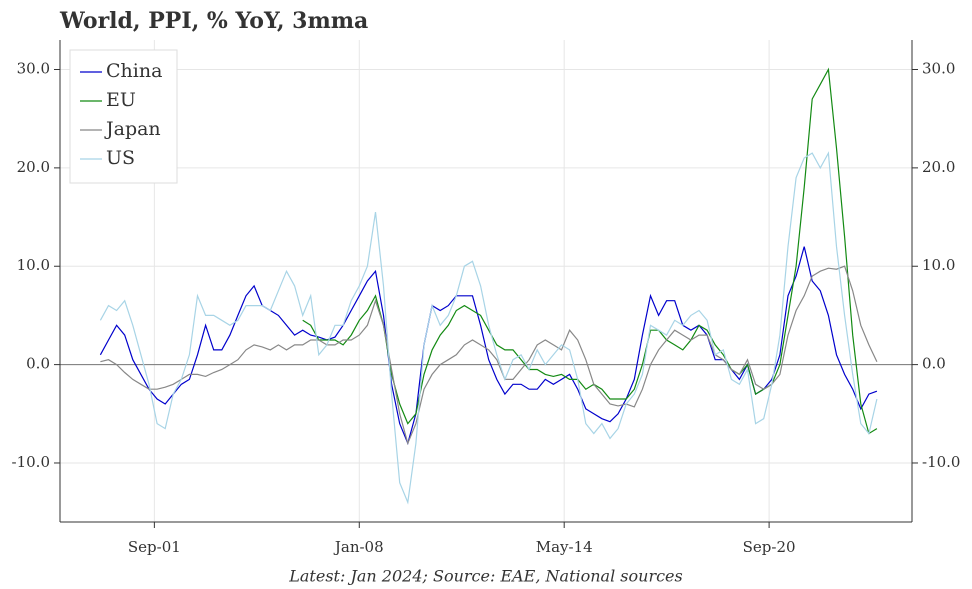  What do you see at coordinates (213, 21) in the screenshot?
I see `chart-title: World, PPI, % YoY, 3mma` at bounding box center [213, 21].